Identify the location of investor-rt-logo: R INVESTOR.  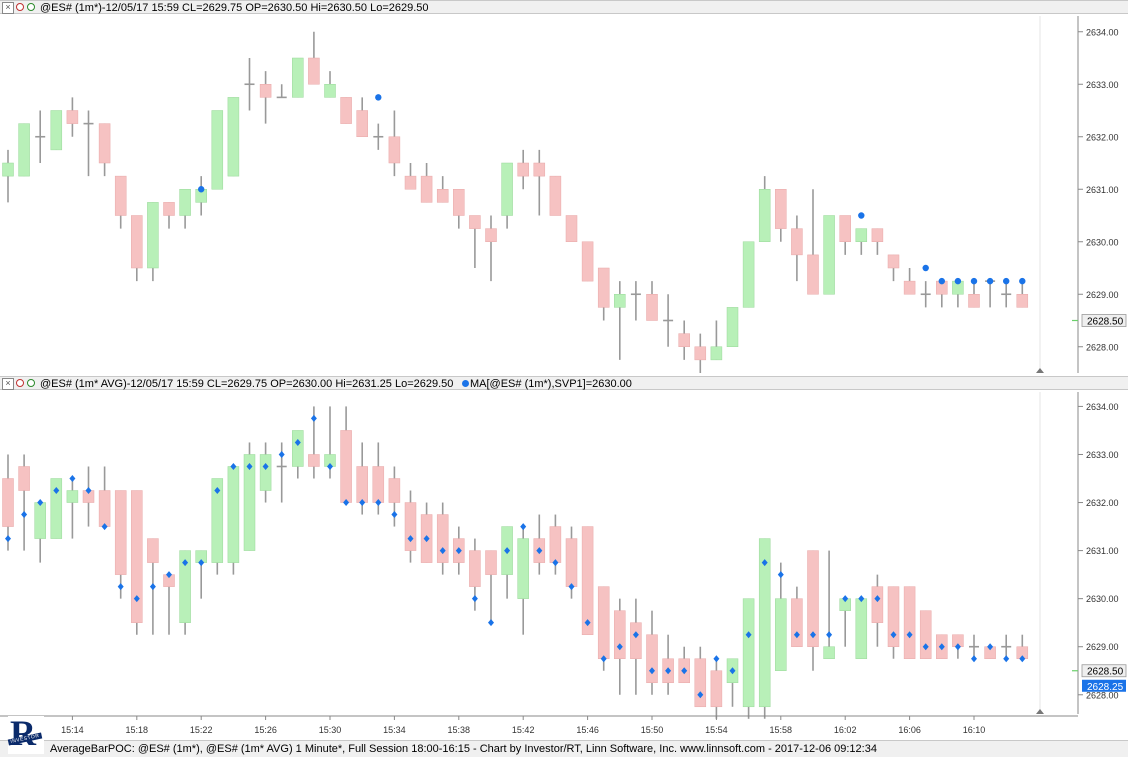
(25, 733).